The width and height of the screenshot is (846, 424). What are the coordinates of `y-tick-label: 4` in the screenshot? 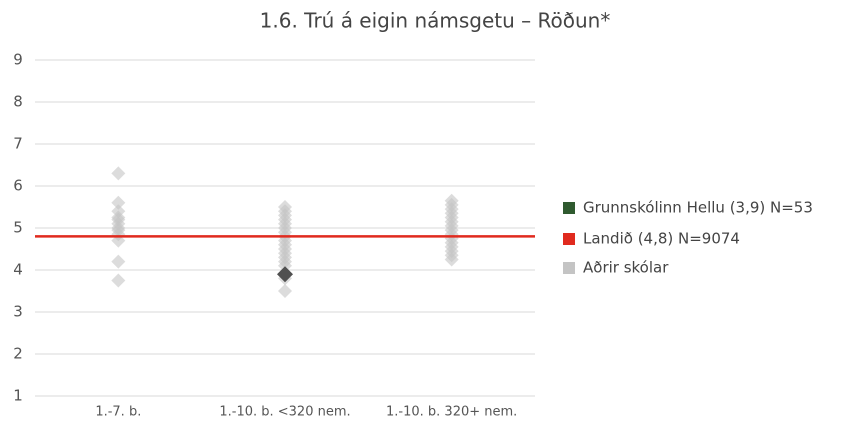 It's located at (18, 270).